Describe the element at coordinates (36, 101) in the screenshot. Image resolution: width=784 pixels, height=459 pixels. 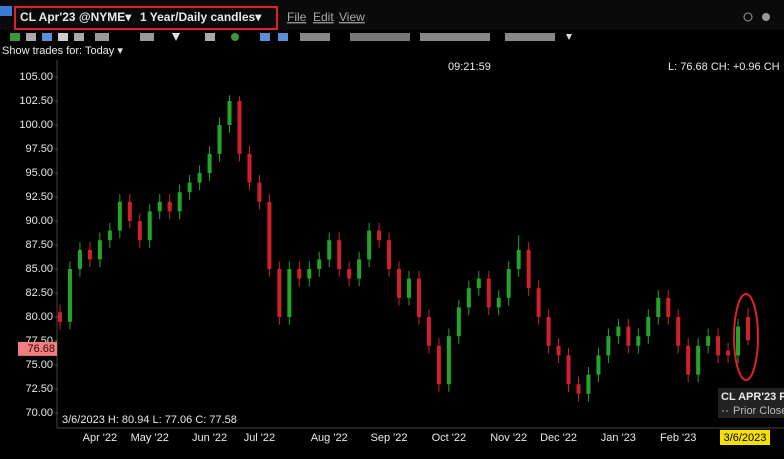
I see `y-tick-label: 102.50` at that location.